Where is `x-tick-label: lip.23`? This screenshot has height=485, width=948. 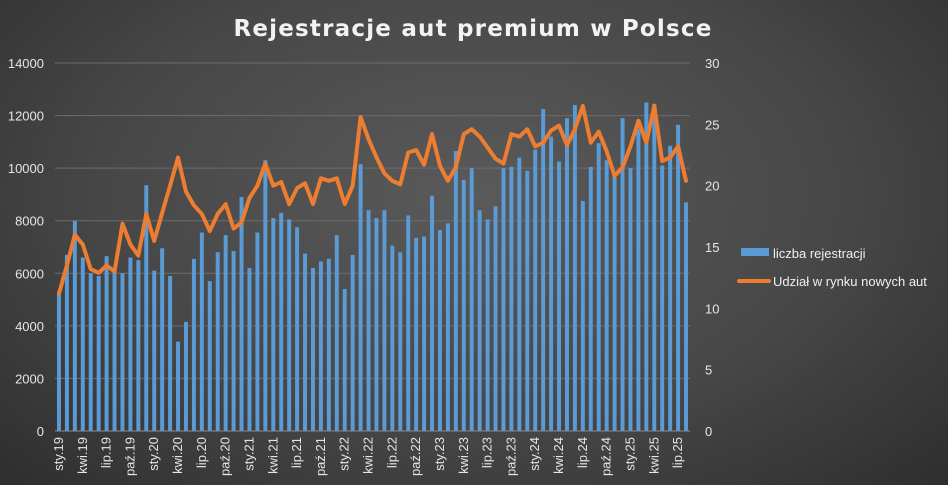
x-tick-label: lip.23 is located at coordinates (487, 452).